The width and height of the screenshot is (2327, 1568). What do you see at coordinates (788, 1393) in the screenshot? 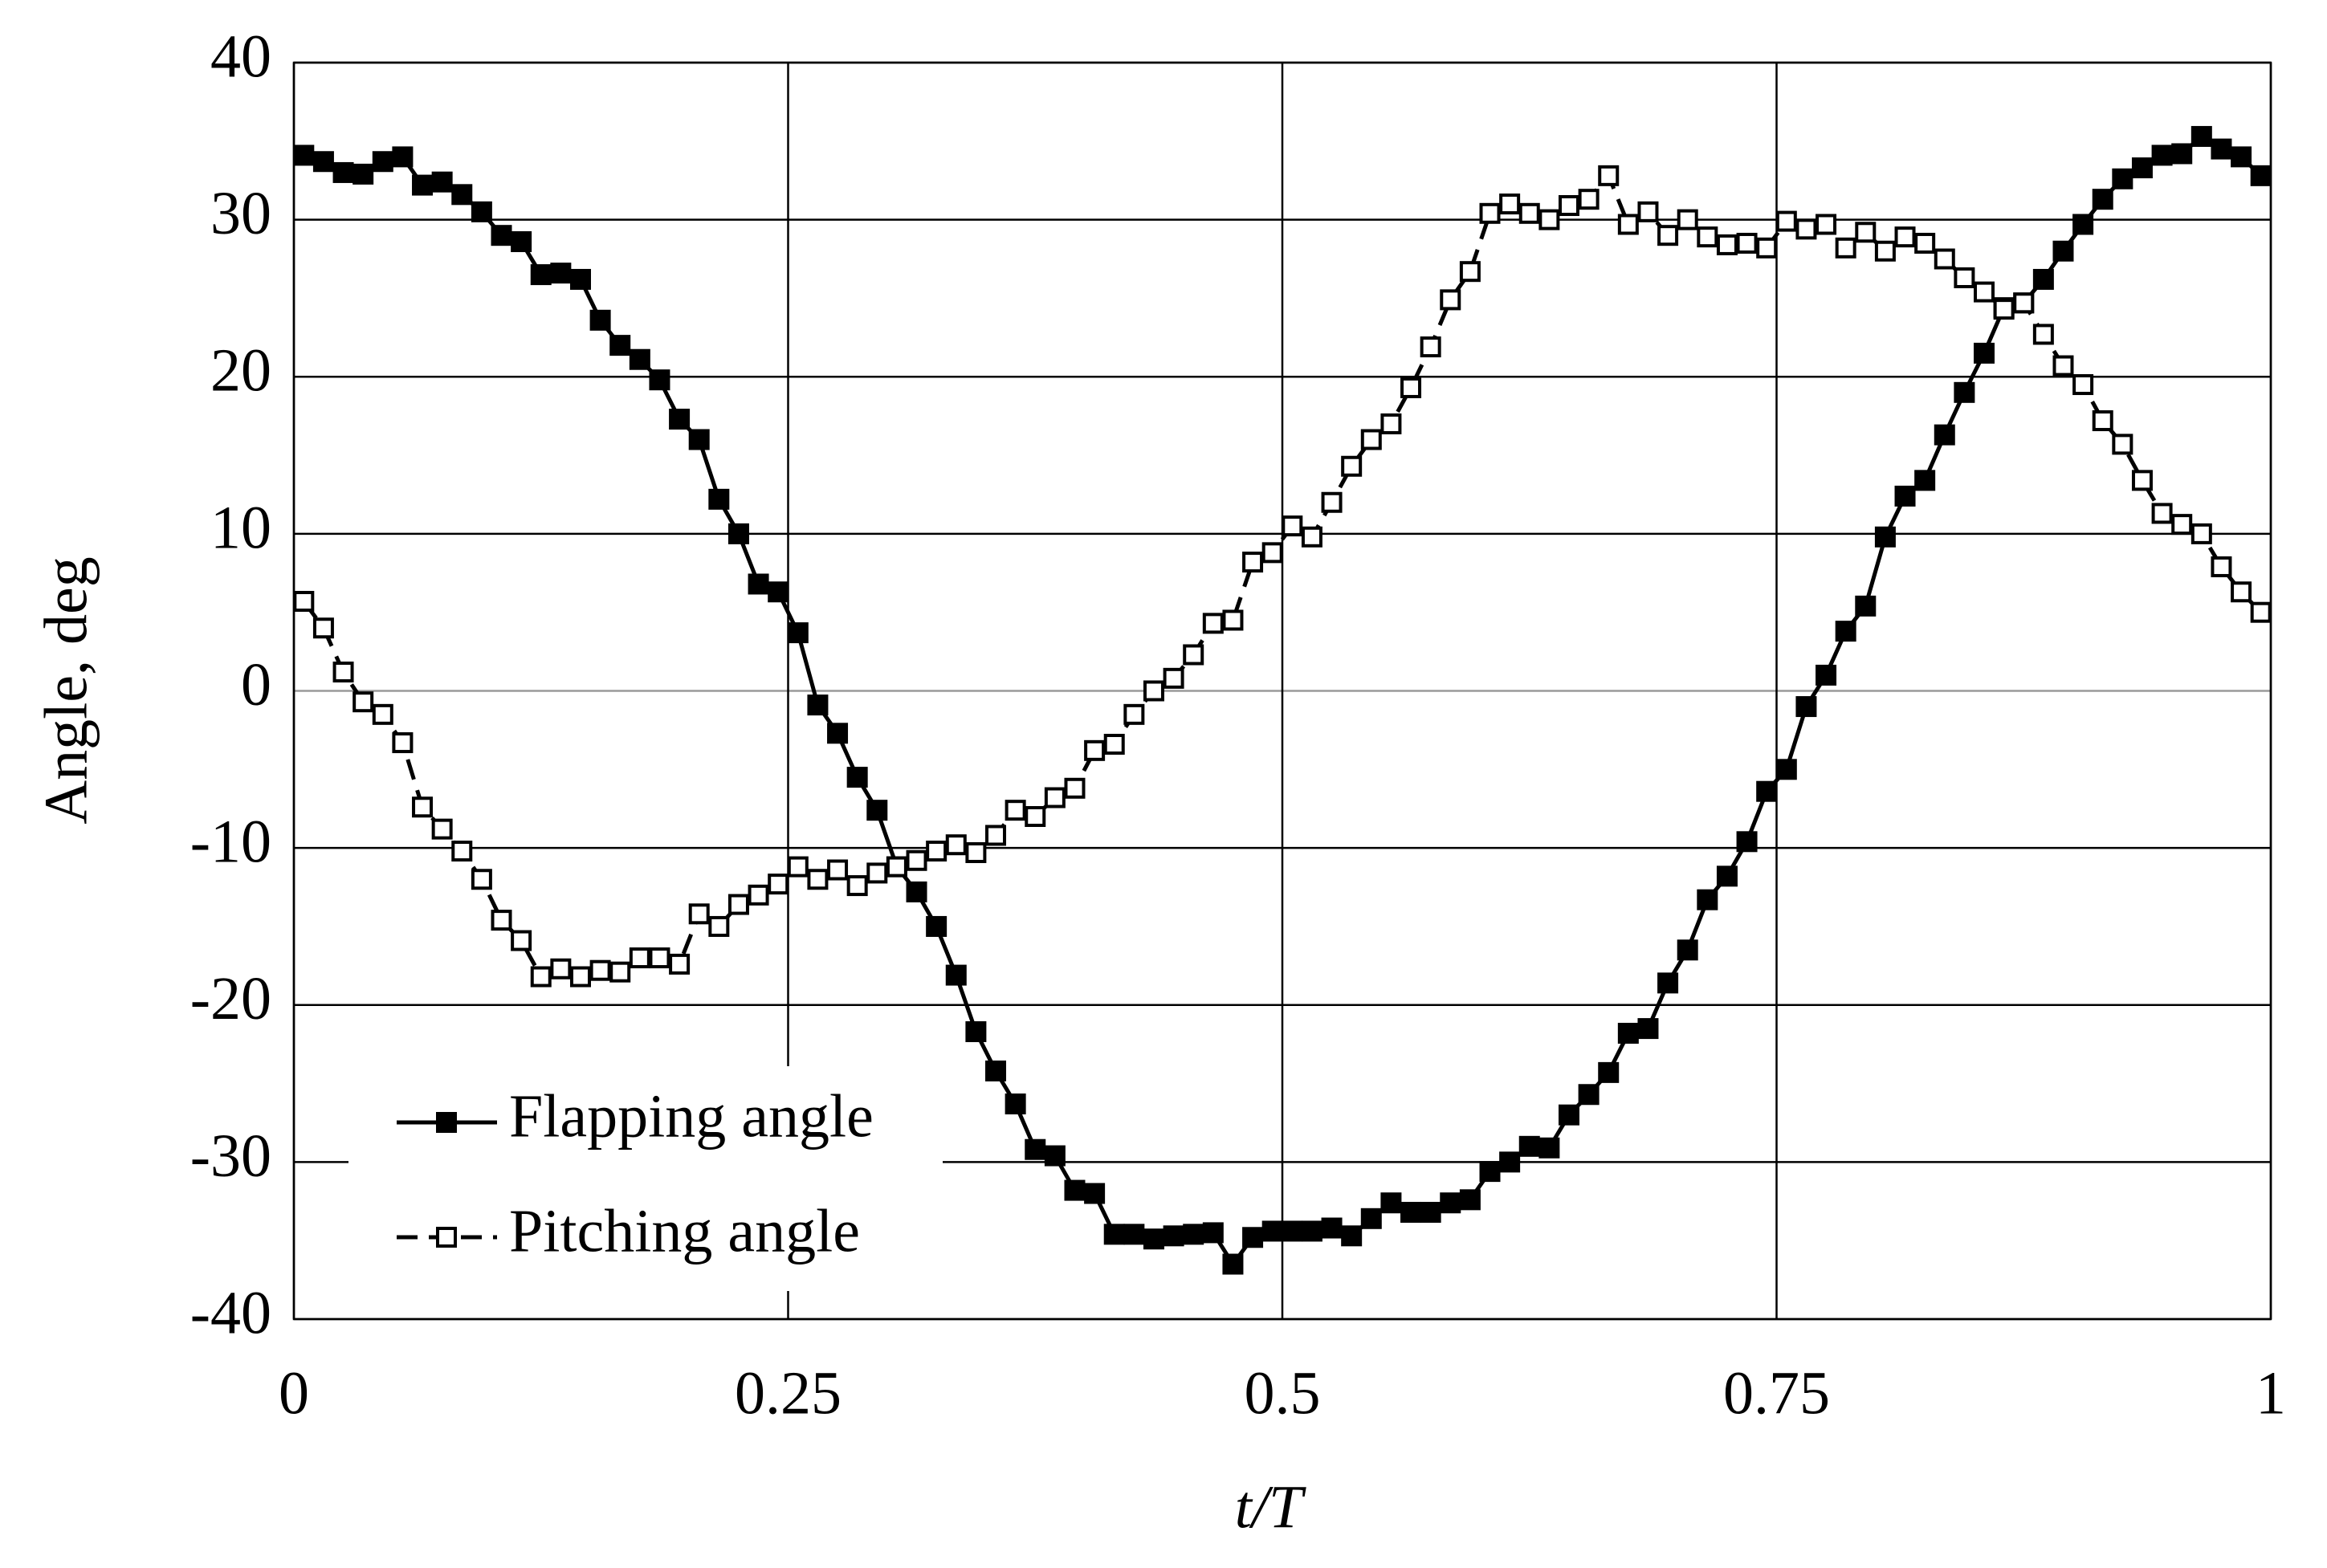
I see `x-tick-label: 0.25` at bounding box center [788, 1393].